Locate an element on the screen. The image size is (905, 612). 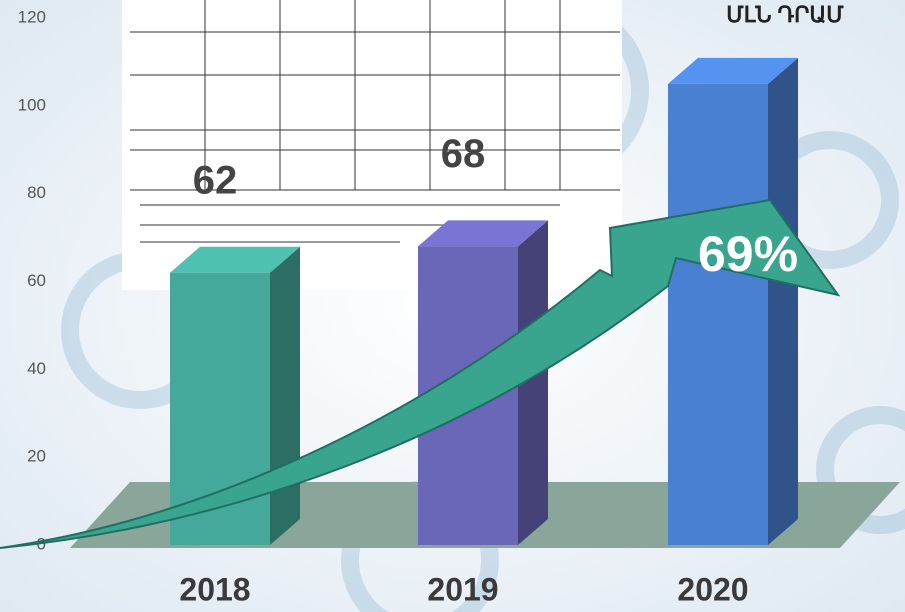
bar is located at coordinates (718, 314).